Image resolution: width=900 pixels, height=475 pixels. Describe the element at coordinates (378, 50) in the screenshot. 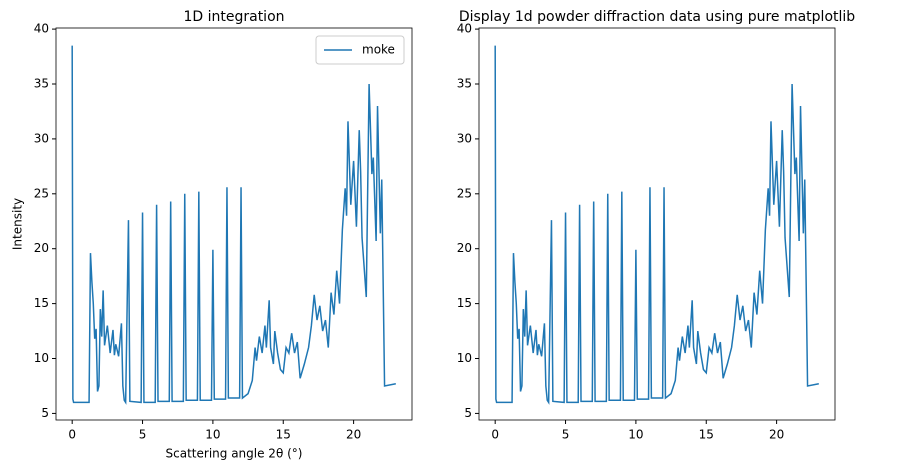

I see `legend-label: moke` at that location.